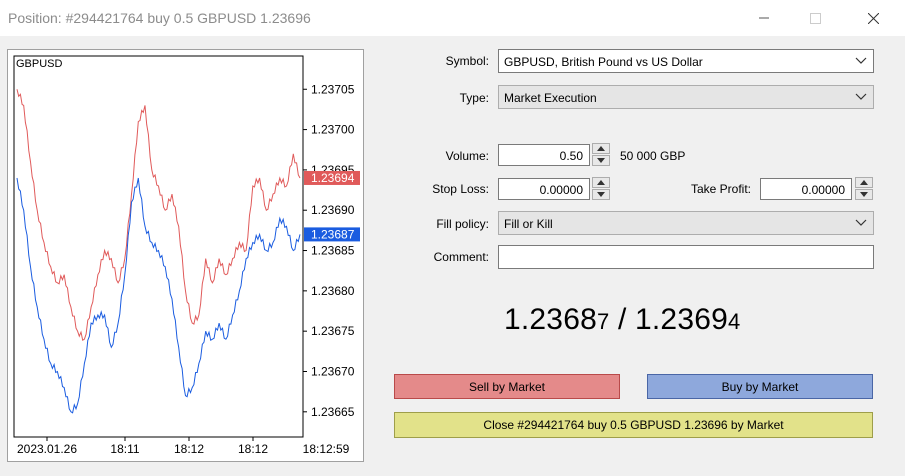  What do you see at coordinates (571, 156) in the screenshot?
I see `volume-value: 0.50` at bounding box center [571, 156].